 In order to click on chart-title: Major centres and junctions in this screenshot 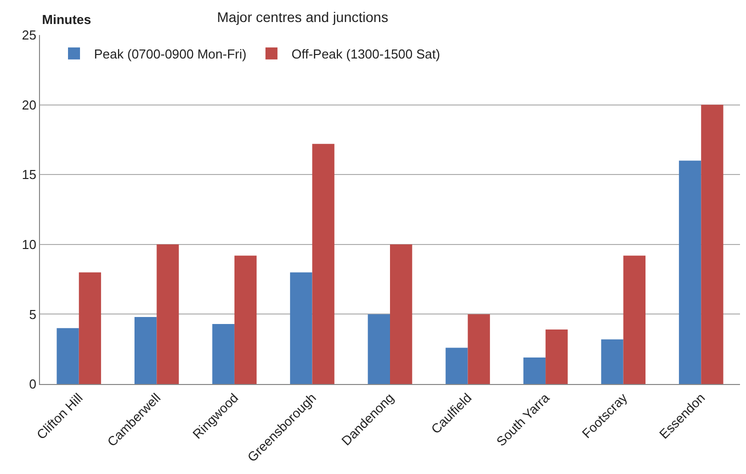, I will do `click(302, 17)`.